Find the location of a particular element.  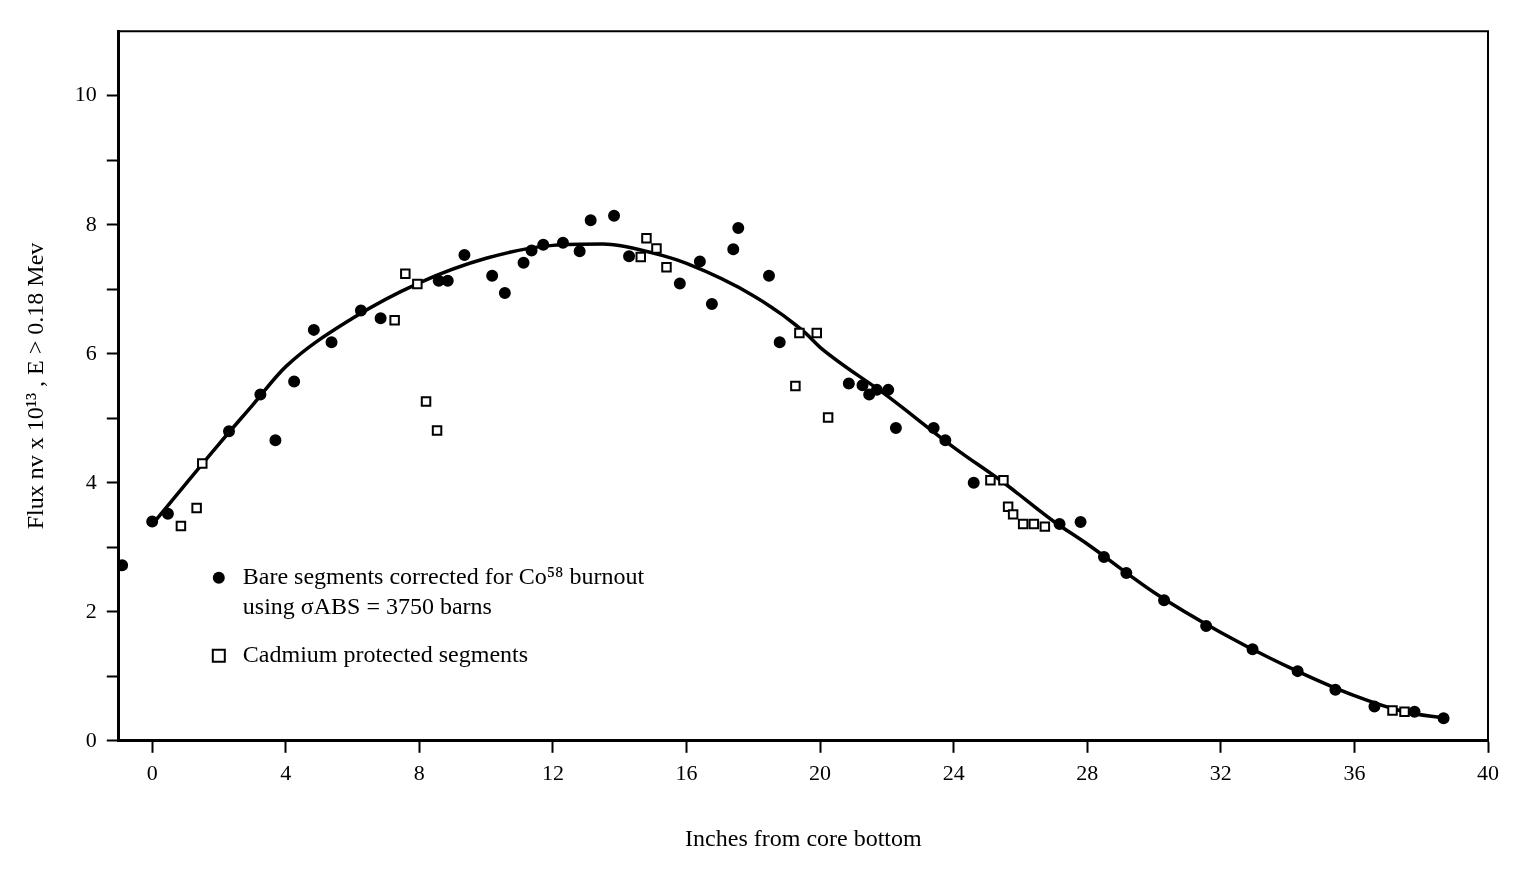

y-tick-label: 6 is located at coordinates (91, 352).